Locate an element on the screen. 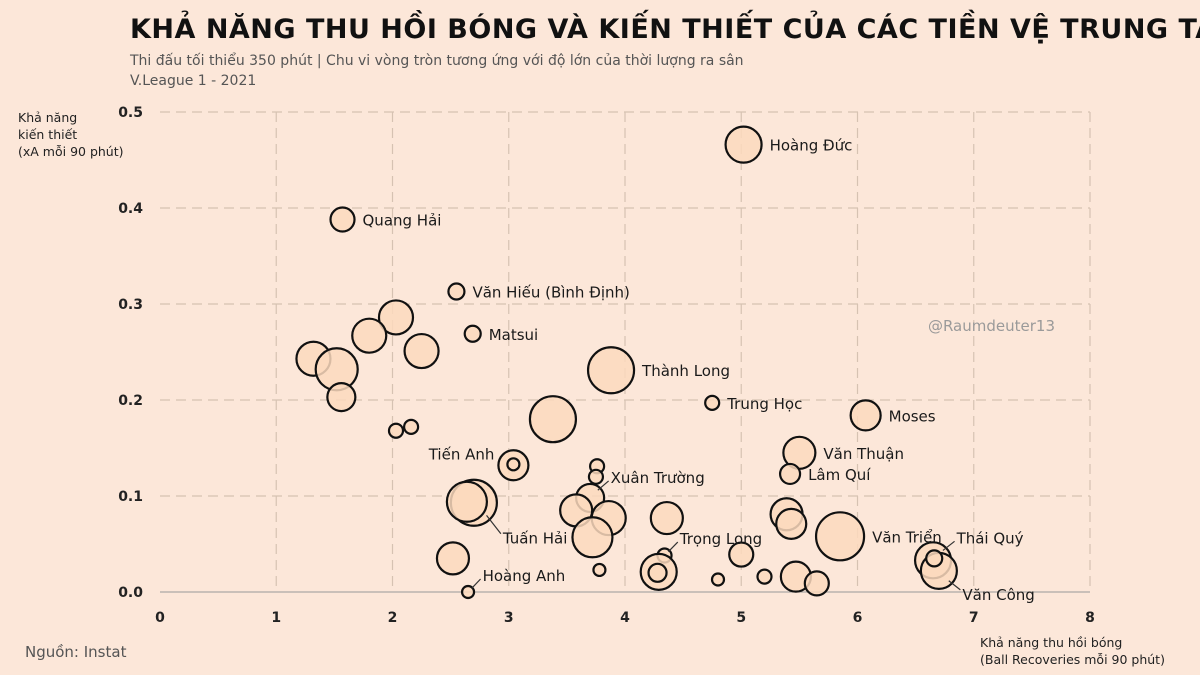  x-axis-label-line-1: Khả năng thu hồi bóng is located at coordinates (1051, 642).